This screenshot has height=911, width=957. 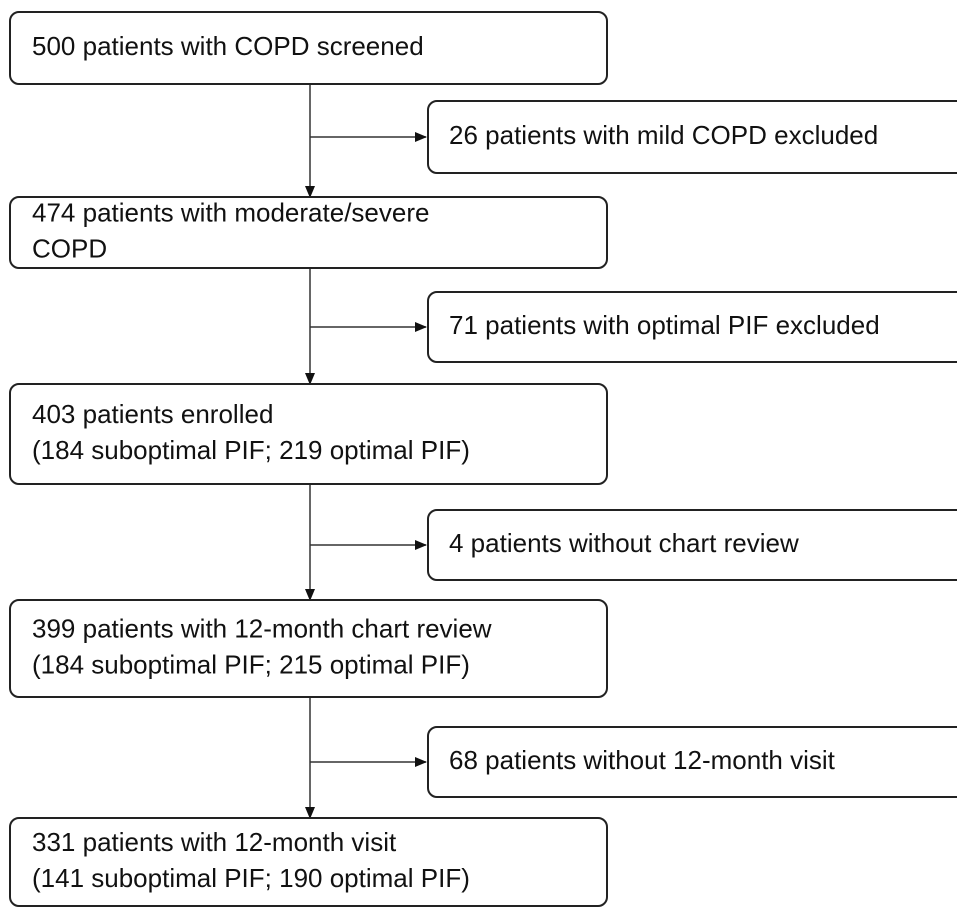 What do you see at coordinates (69, 248) in the screenshot?
I see `box-text: COPD` at bounding box center [69, 248].